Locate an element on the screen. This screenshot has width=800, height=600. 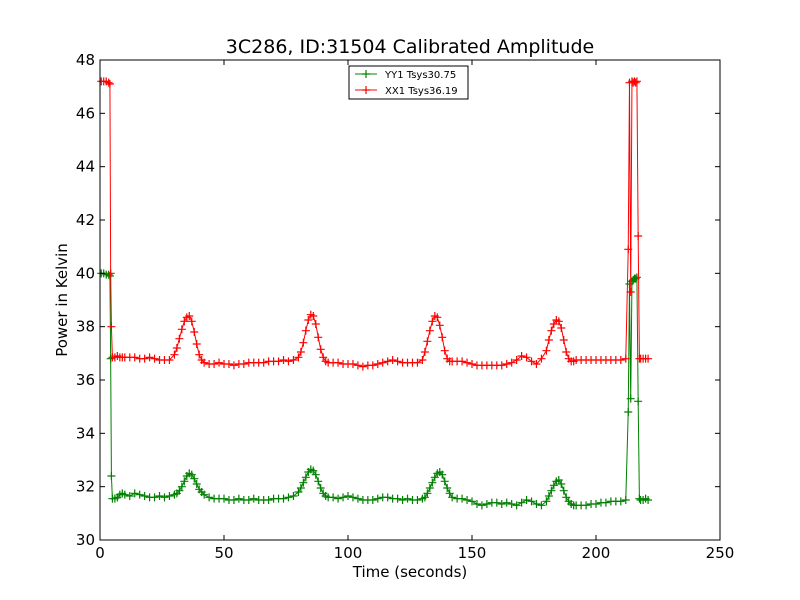
x-tick-label: 200 is located at coordinates (596, 553).